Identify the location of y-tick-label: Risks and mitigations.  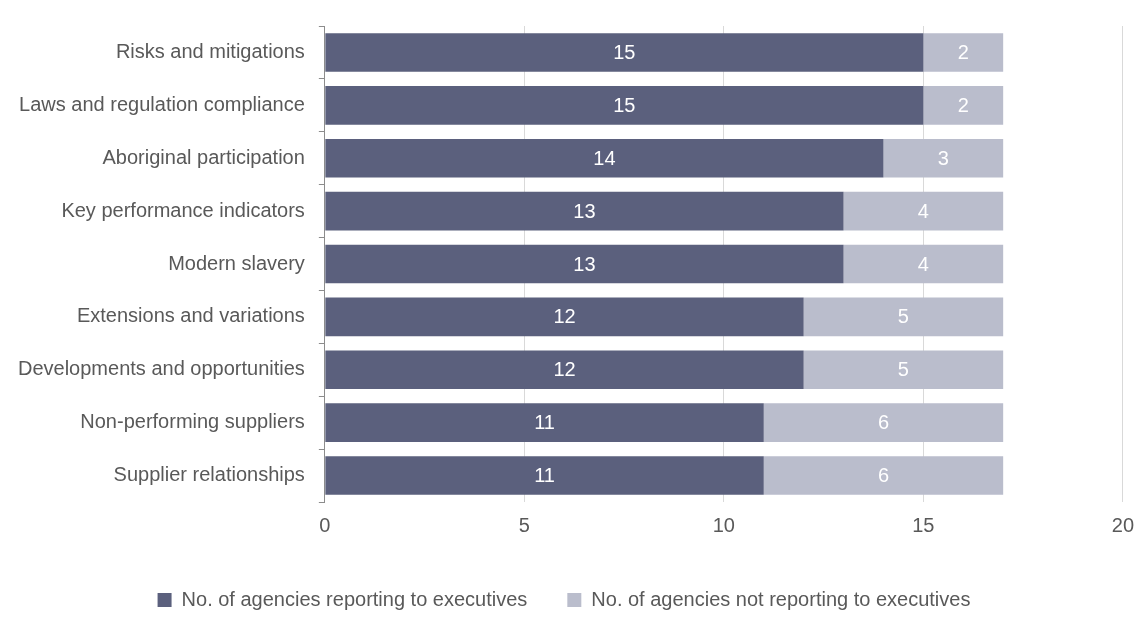
(210, 50).